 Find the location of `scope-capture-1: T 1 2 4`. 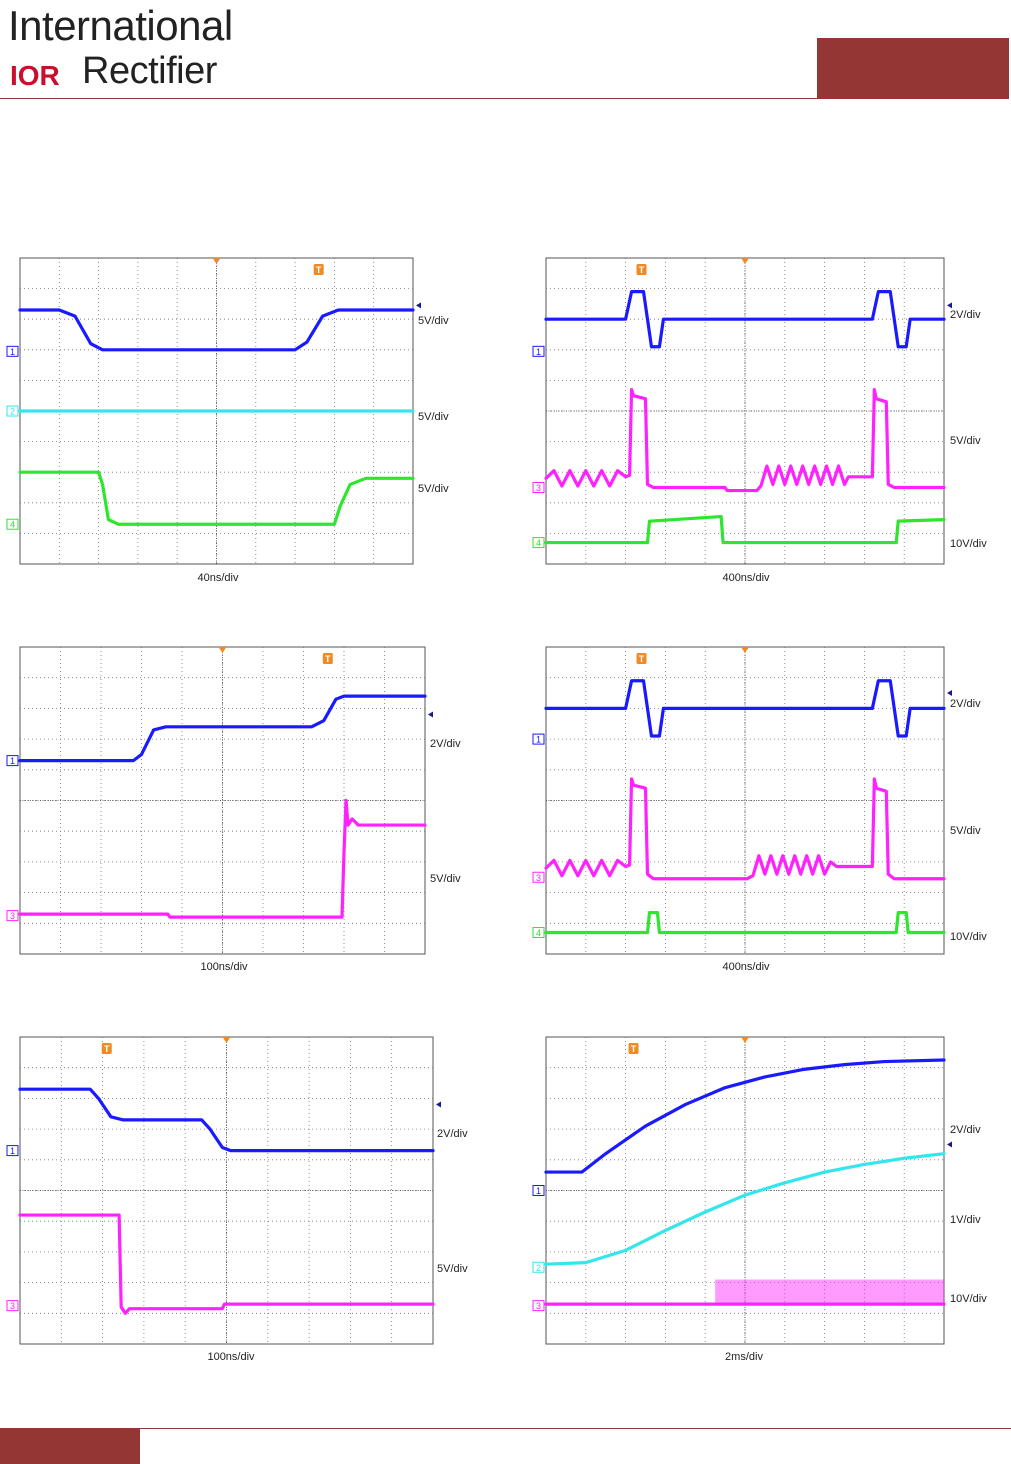

scope-capture-1: T 1 2 4 is located at coordinates (243, 422).